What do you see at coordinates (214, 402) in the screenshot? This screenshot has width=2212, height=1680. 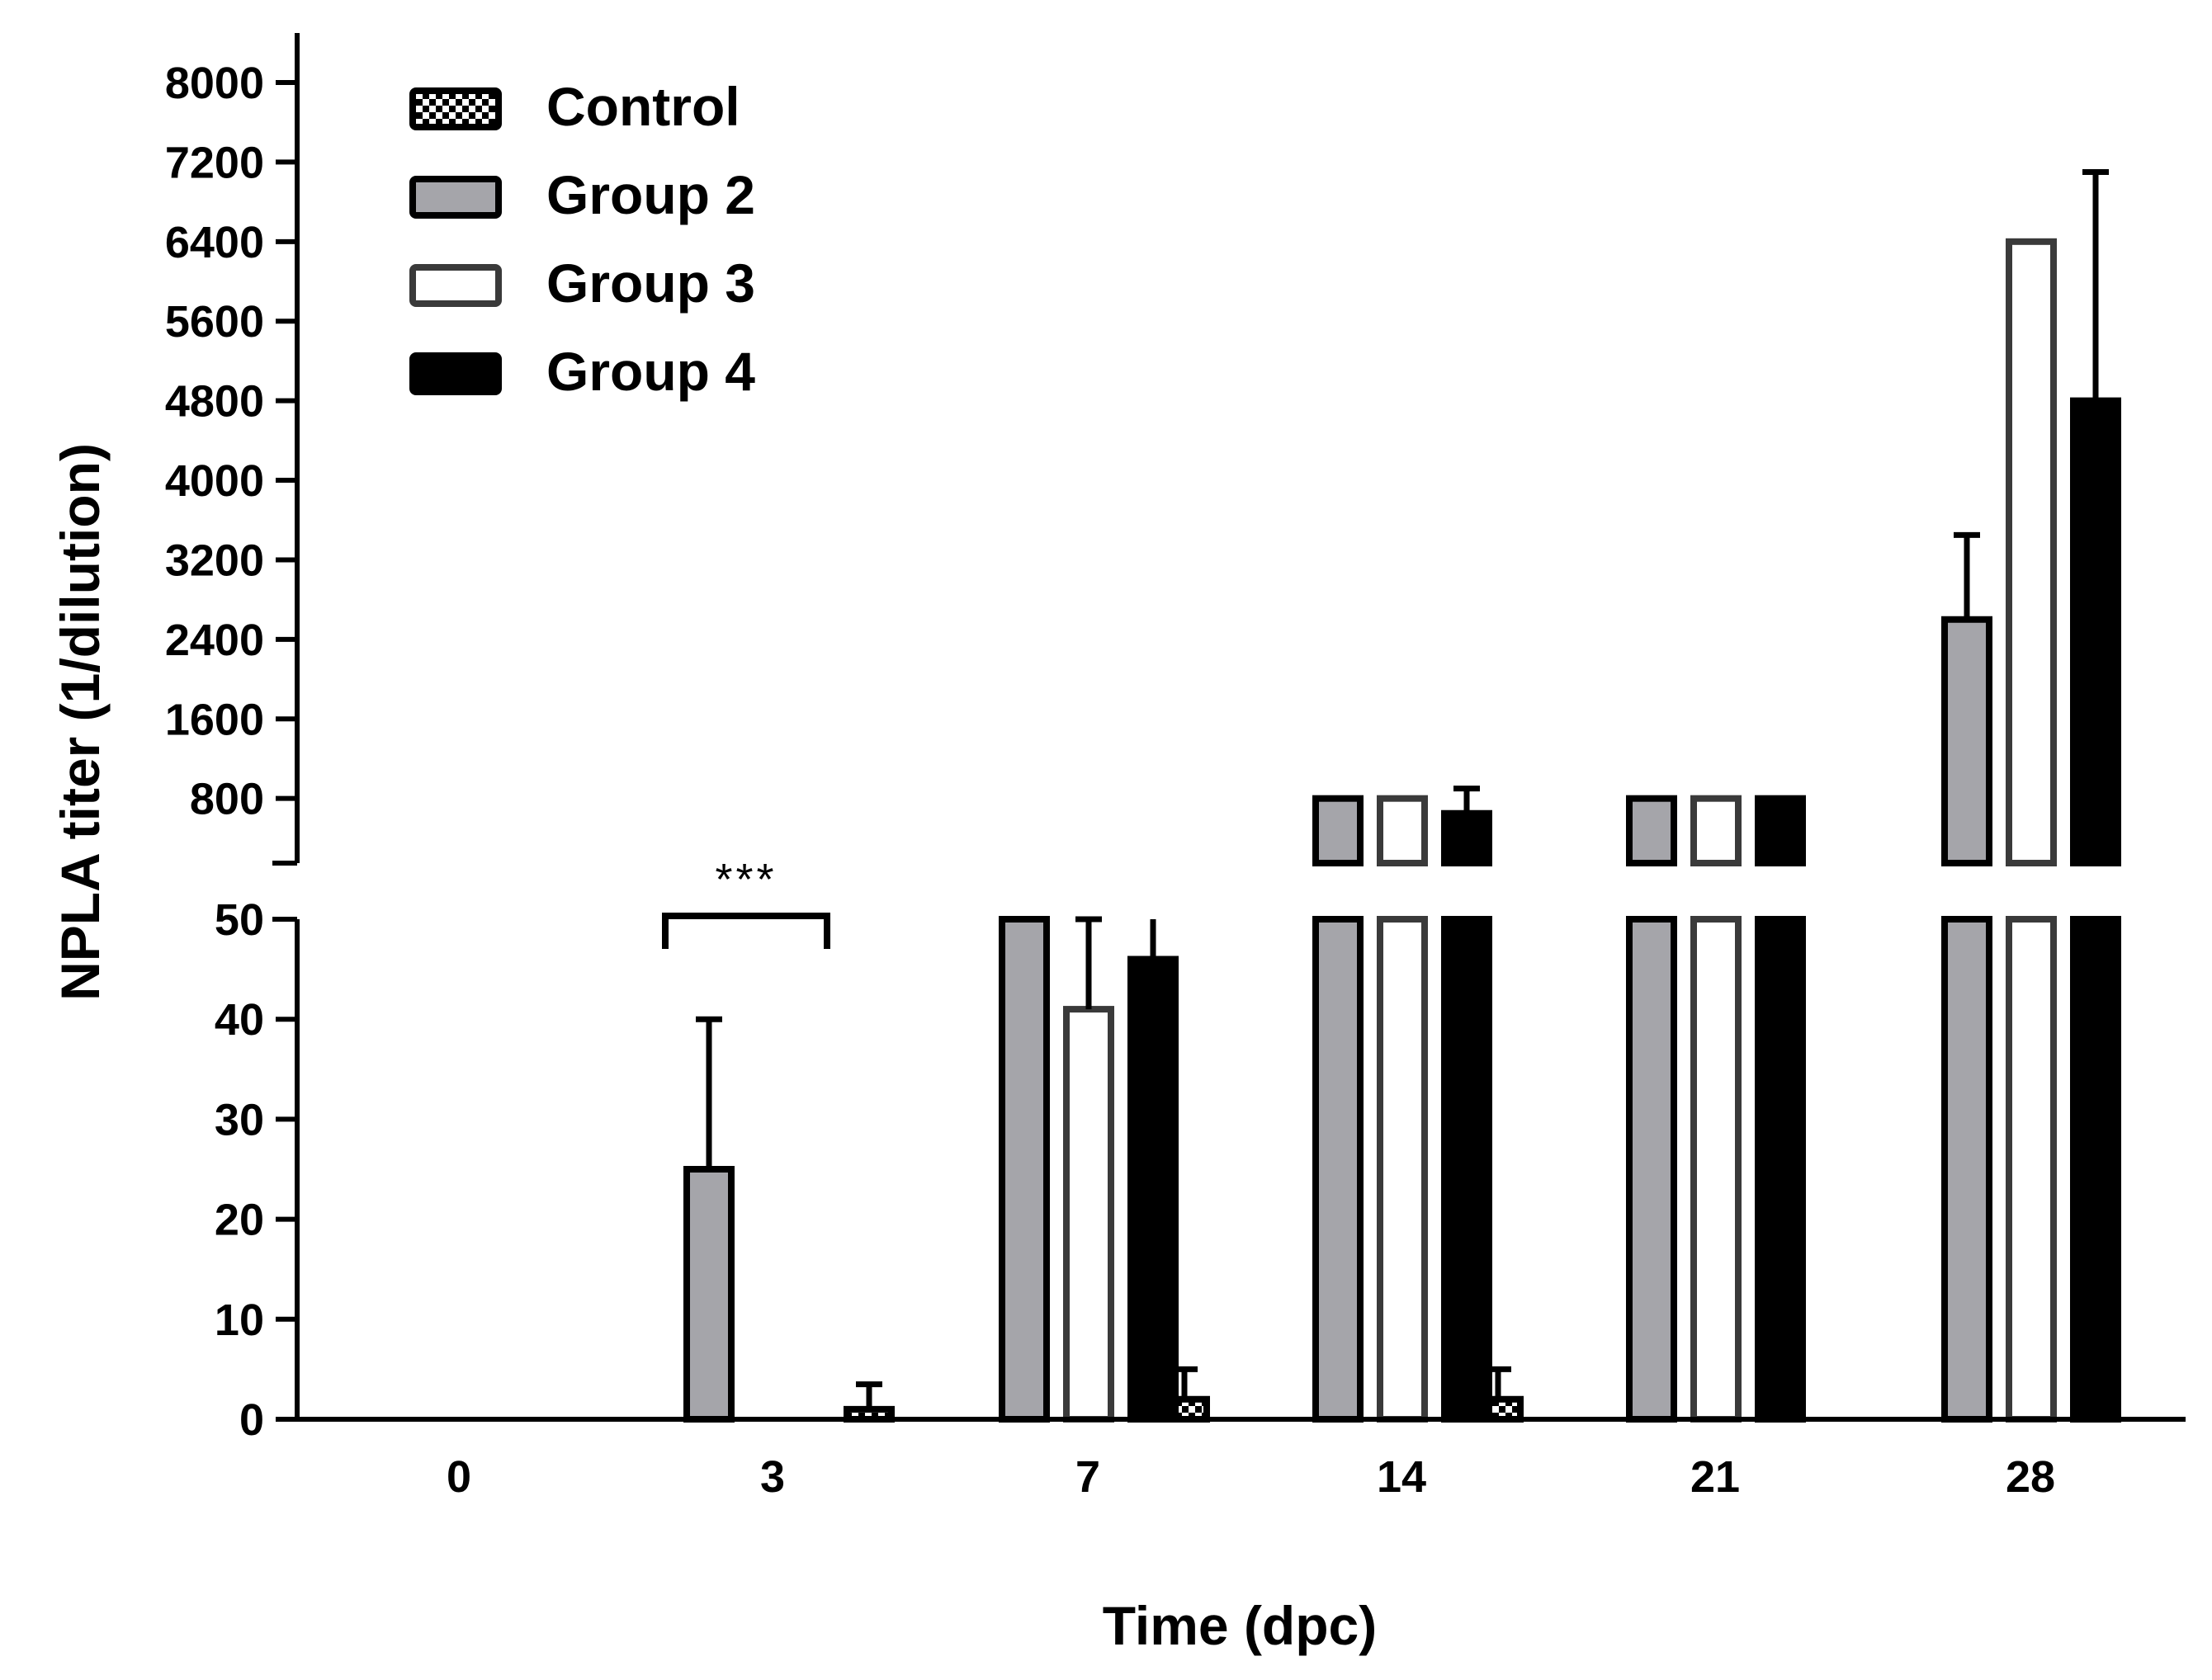 I see `y-upper-tick-label: 4800` at bounding box center [214, 402].